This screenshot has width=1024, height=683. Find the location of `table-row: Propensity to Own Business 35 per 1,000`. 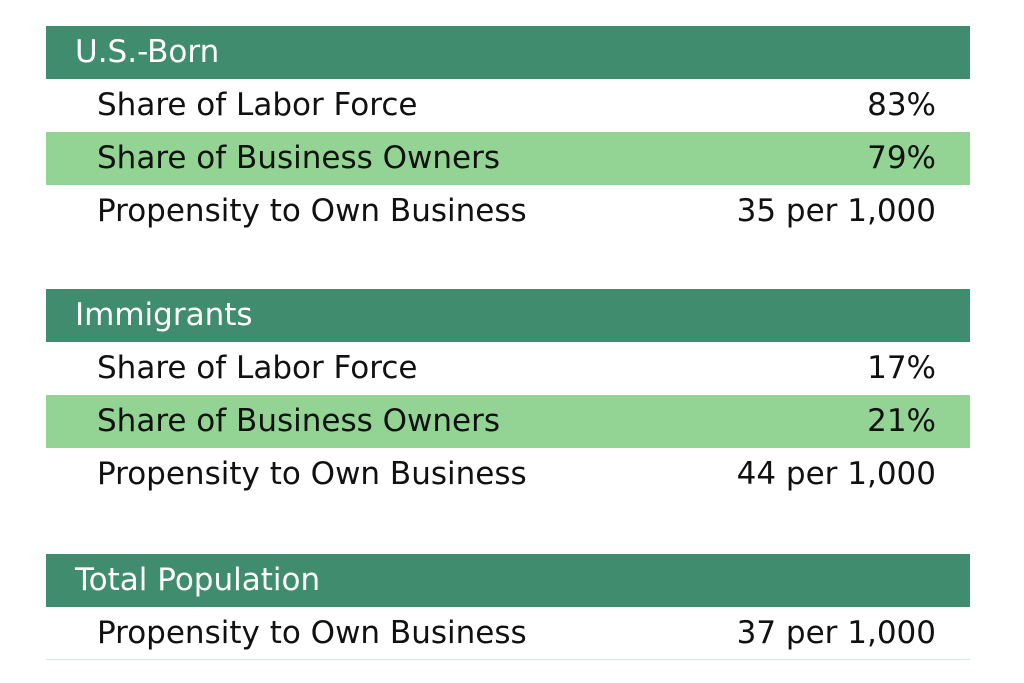

table-row: Propensity to Own Business 35 per 1,000 is located at coordinates (508, 211).